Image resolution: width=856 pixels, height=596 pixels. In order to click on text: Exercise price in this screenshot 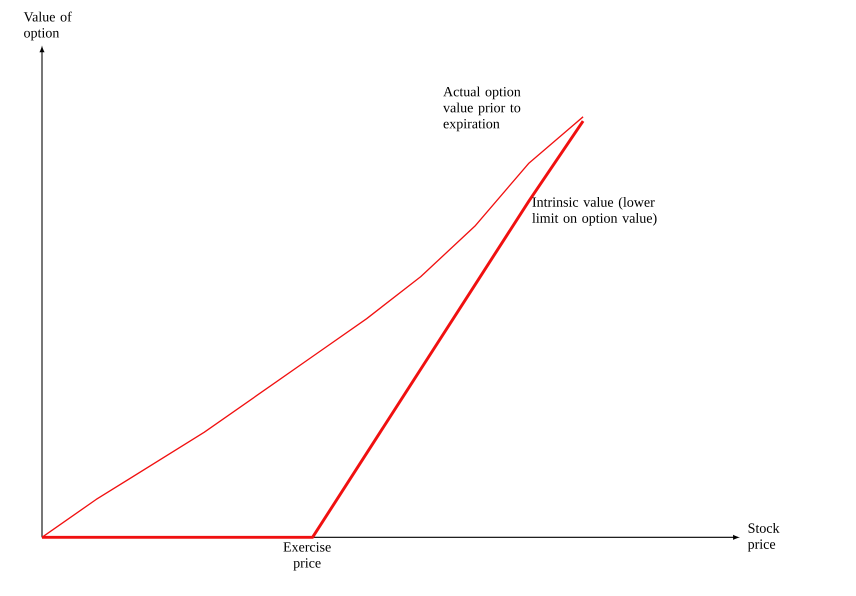, I will do `click(307, 556)`.